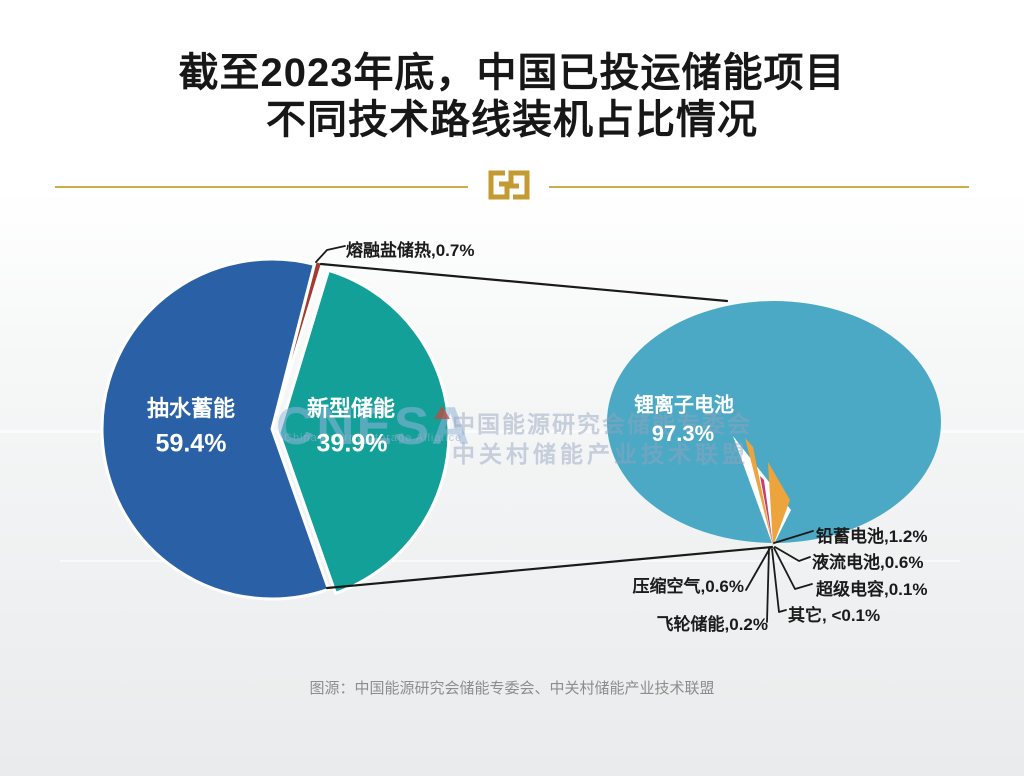  What do you see at coordinates (872, 536) in the screenshot?
I see `callout-lead-battery: 铅蓄电池,1.2%` at bounding box center [872, 536].